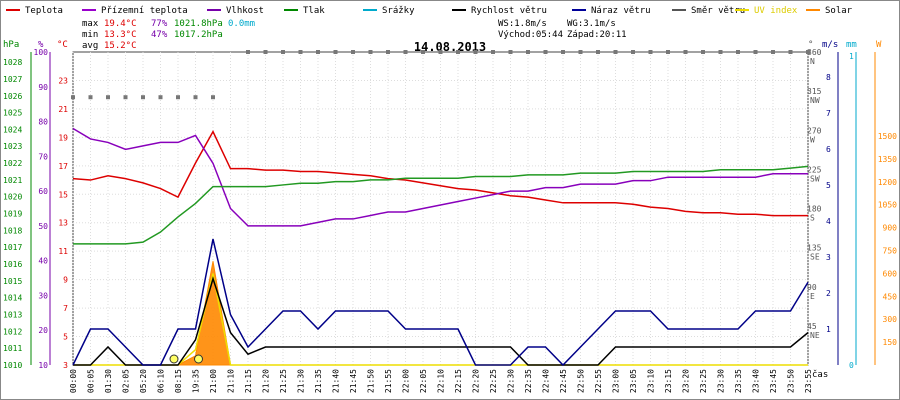  I want to click on unit-w: W, so click(879, 45).